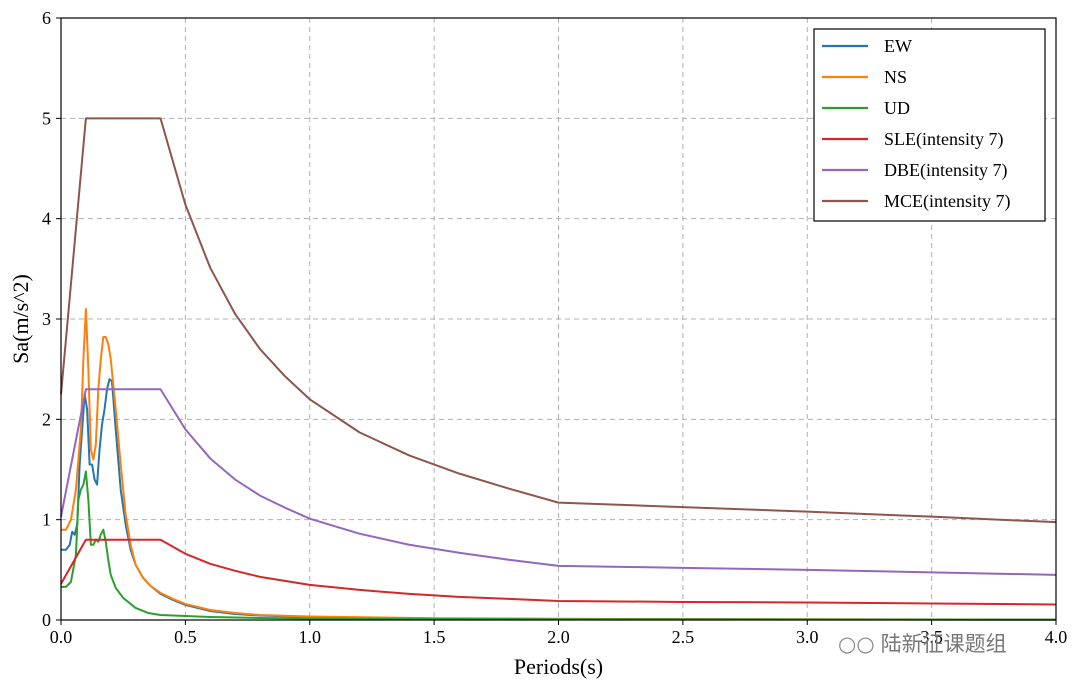 This screenshot has height=691, width=1080. I want to click on legend-box, so click(929, 125).